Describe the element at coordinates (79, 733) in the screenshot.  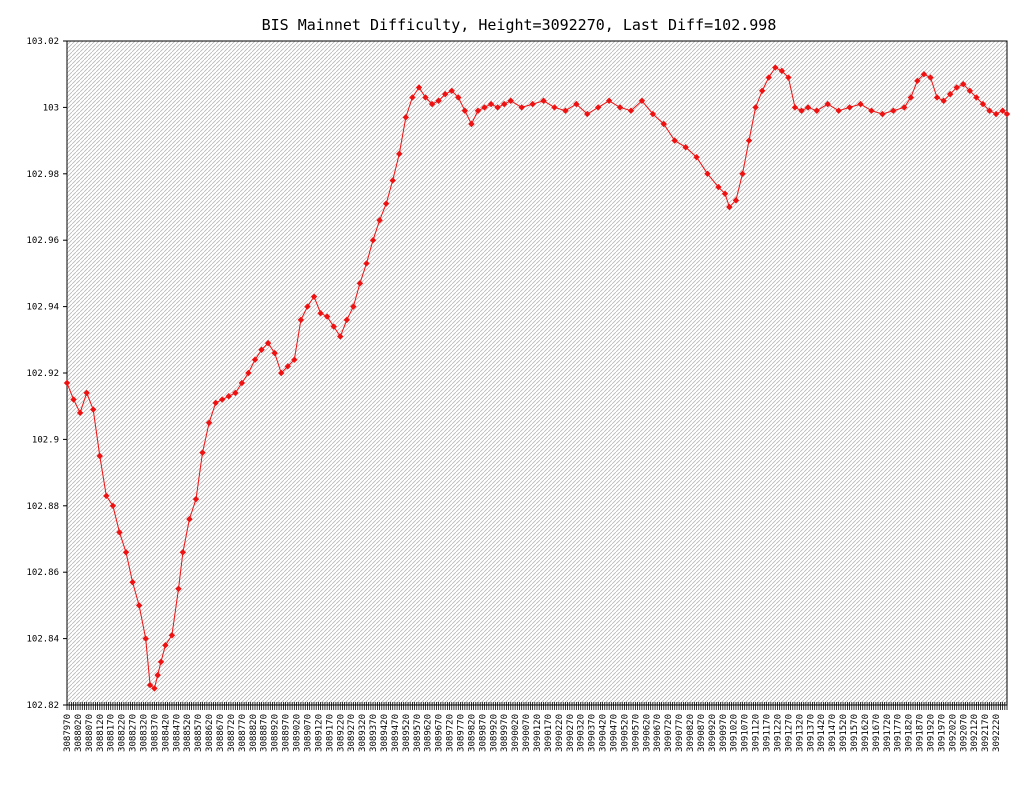
I see `x-tick-label: 3088020` at that location.